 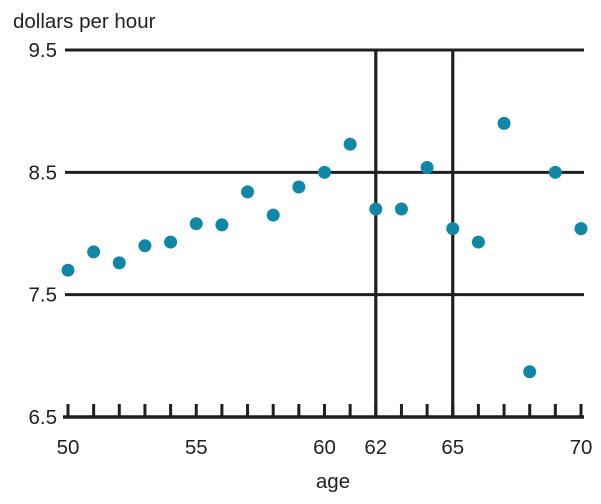 What do you see at coordinates (581, 447) in the screenshot?
I see `x-tick-label: 70` at bounding box center [581, 447].